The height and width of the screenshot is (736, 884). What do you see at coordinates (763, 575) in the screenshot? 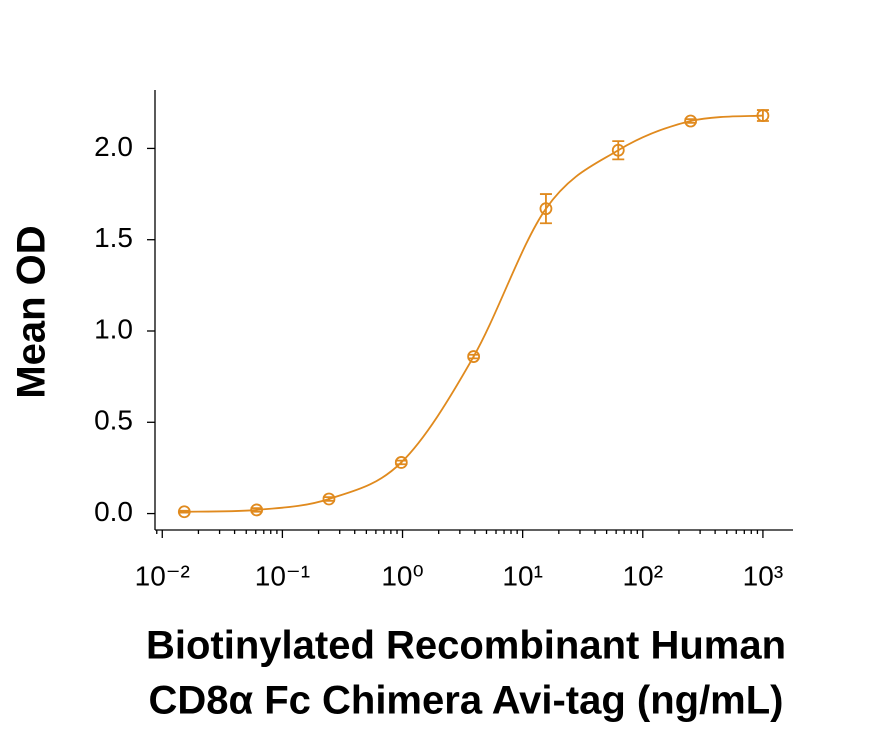
I see `x-tick-label: 10³` at bounding box center [763, 575].